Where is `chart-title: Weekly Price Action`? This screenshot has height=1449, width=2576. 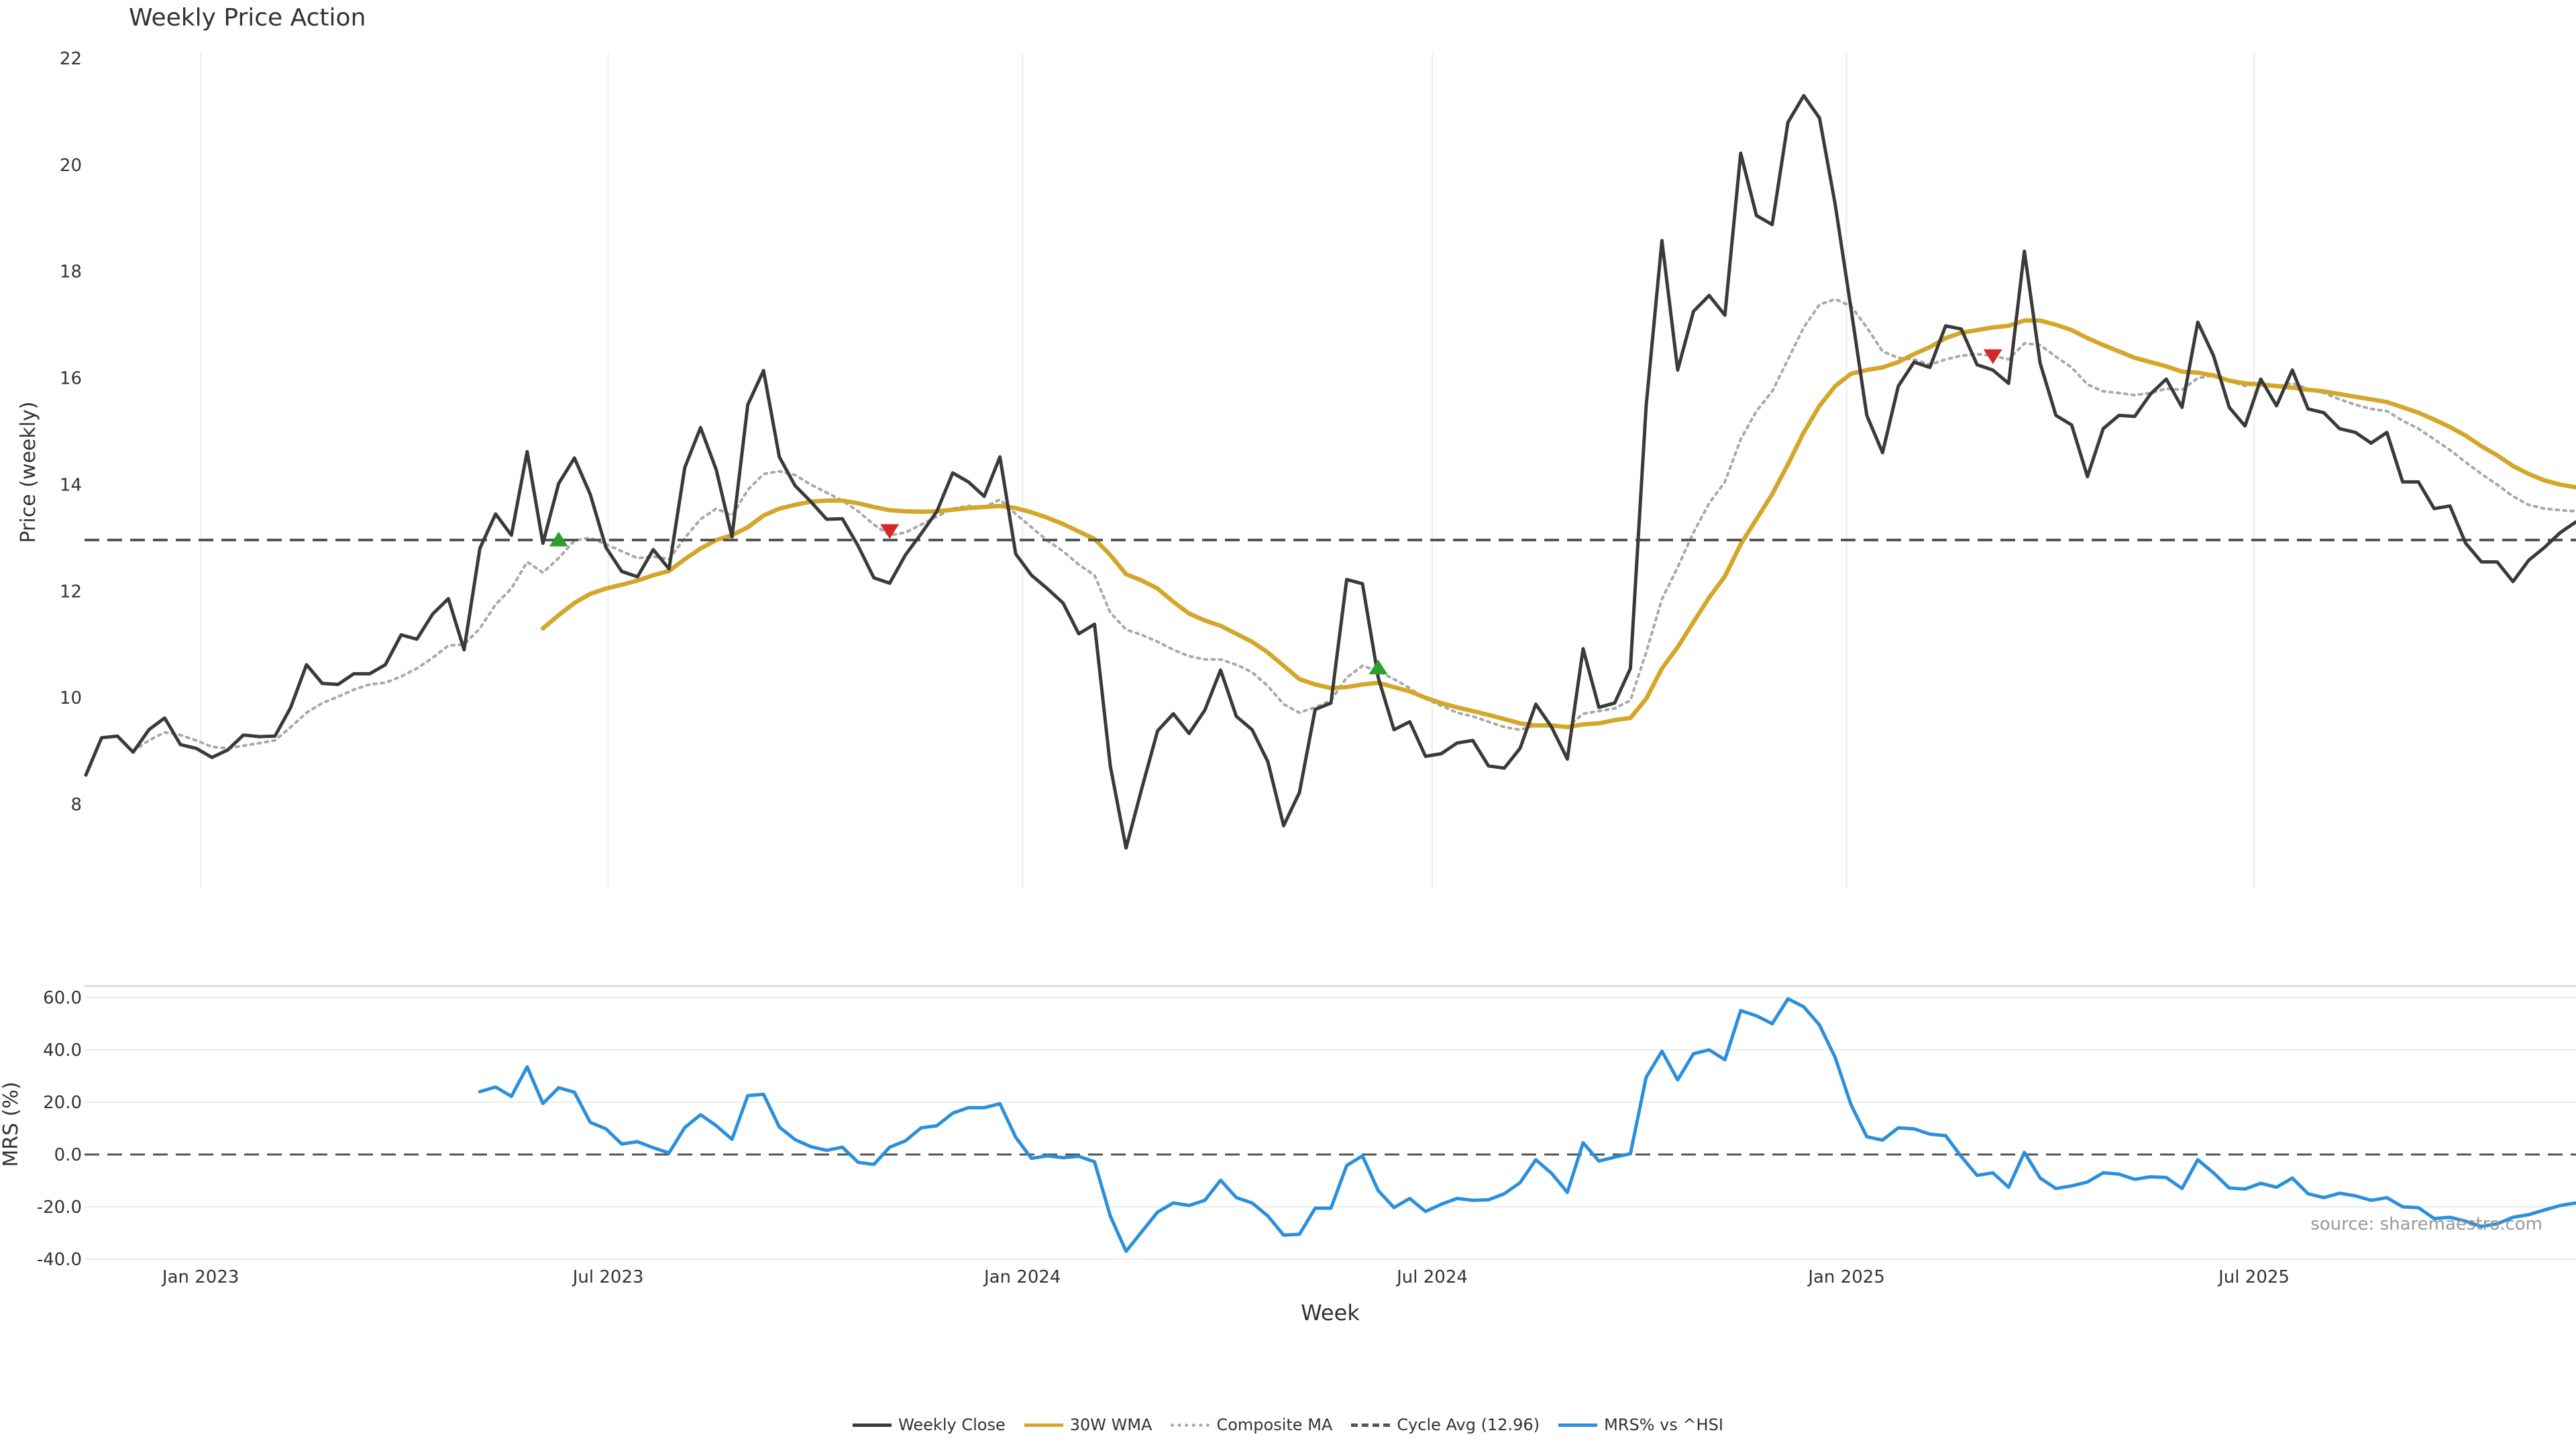
chart-title: Weekly Price Action is located at coordinates (247, 18).